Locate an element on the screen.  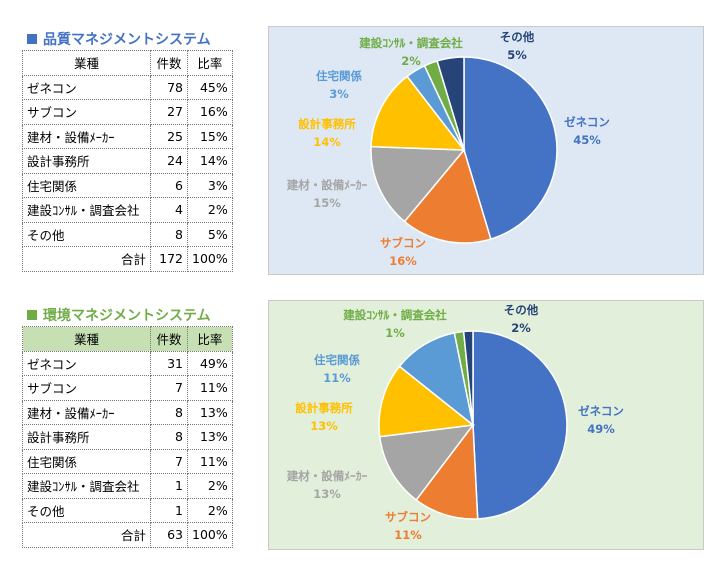
row-name: その他 is located at coordinates (86, 234).